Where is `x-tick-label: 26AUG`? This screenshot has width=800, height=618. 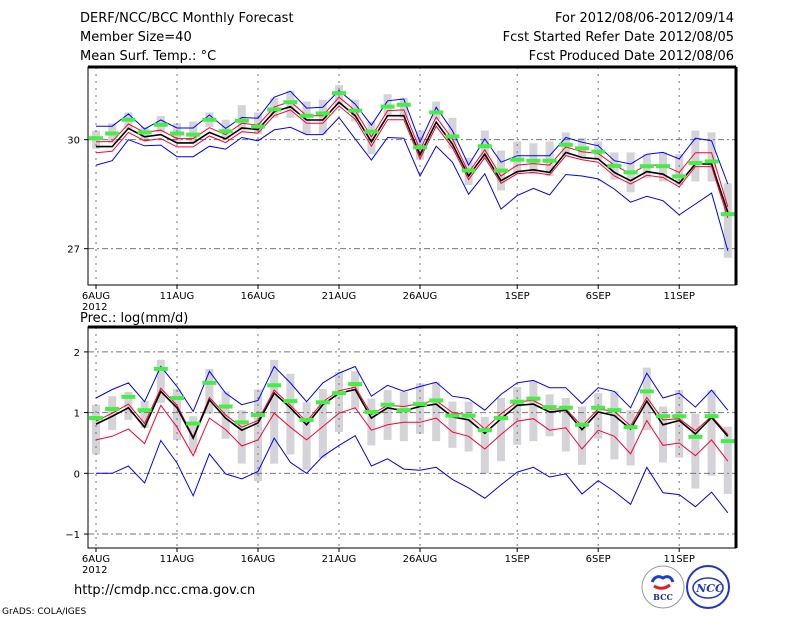
x-tick-label: 26AUG is located at coordinates (420, 296).